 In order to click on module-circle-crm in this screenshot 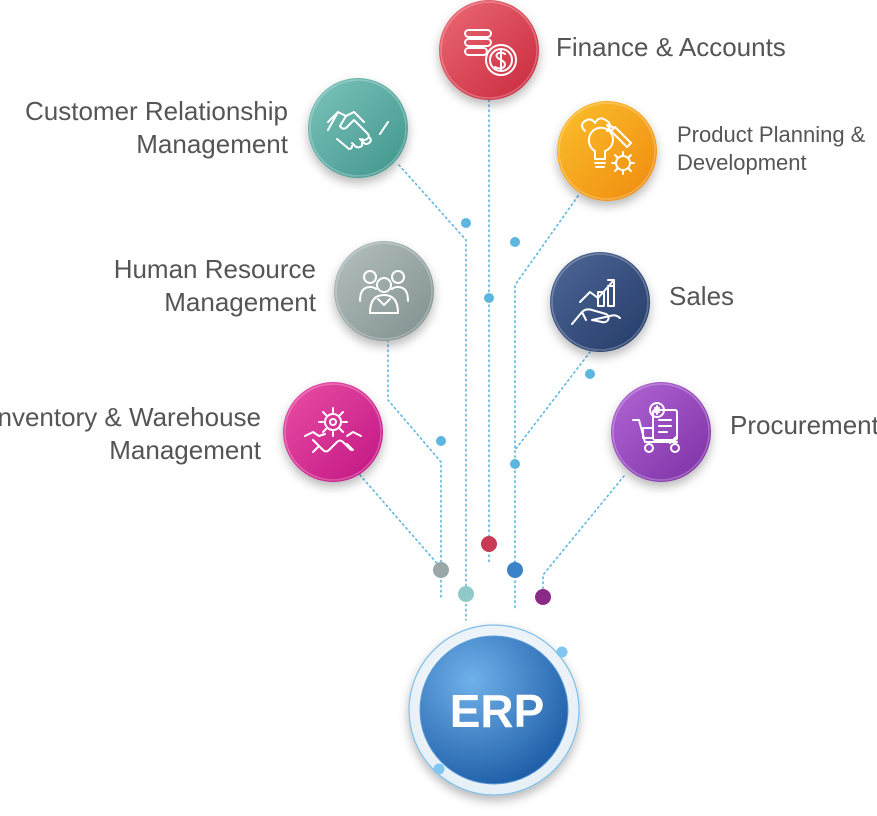, I will do `click(358, 128)`.